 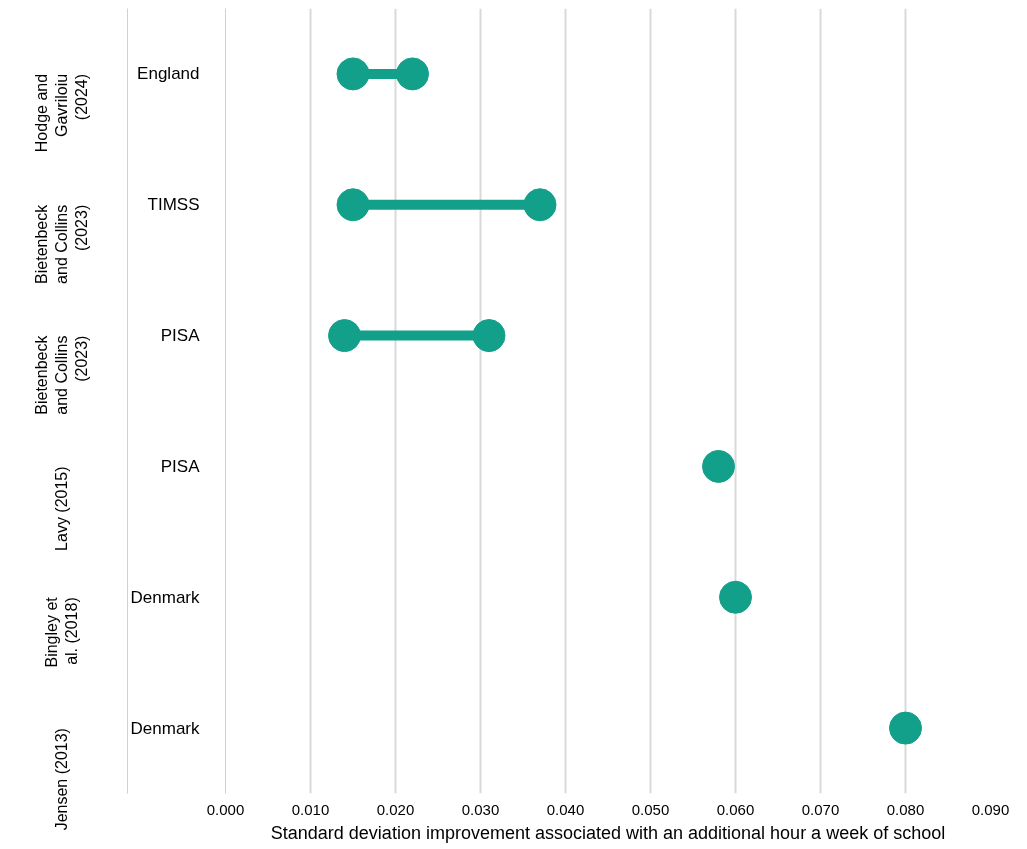 What do you see at coordinates (168, 74) in the screenshot?
I see `y-tick-label: England` at bounding box center [168, 74].